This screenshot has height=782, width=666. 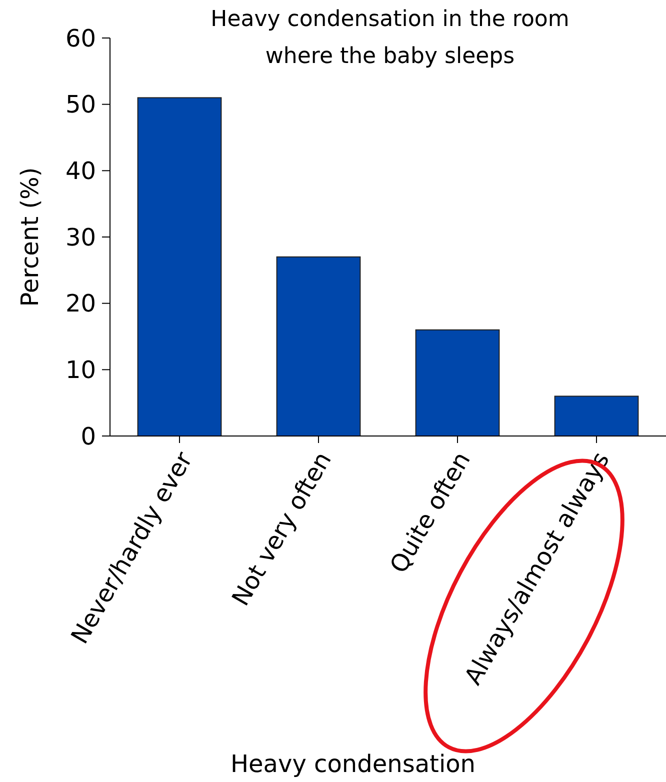 I want to click on y-axis-title: Percent (%), so click(x=30, y=237).